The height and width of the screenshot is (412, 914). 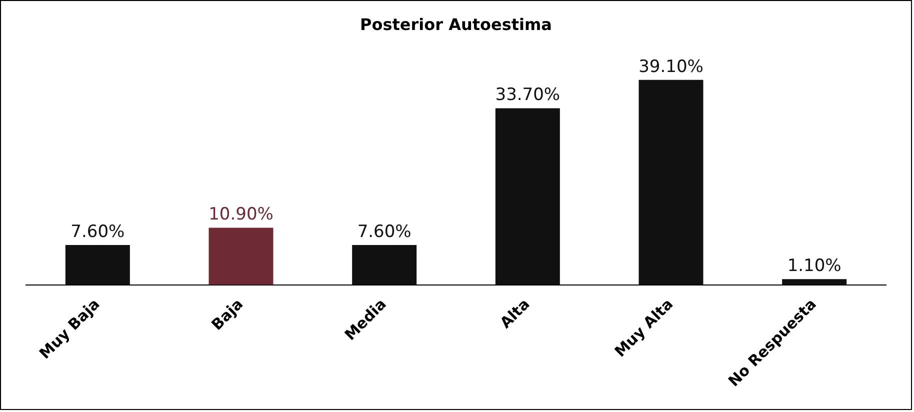 What do you see at coordinates (456, 24) in the screenshot?
I see `chart-title: Posterior Autoestima` at bounding box center [456, 24].